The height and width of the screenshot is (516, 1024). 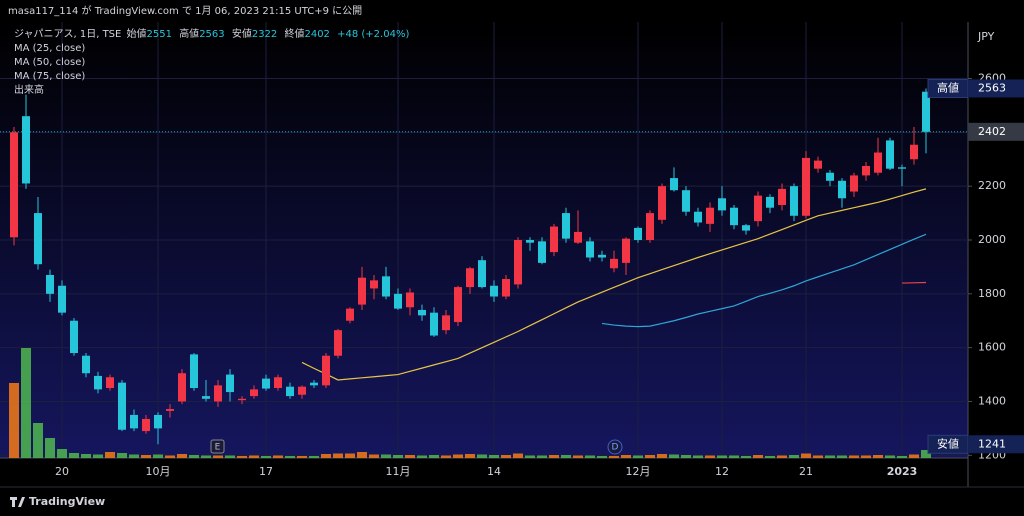 I want to click on x-tick-label: 20, so click(x=62, y=471).